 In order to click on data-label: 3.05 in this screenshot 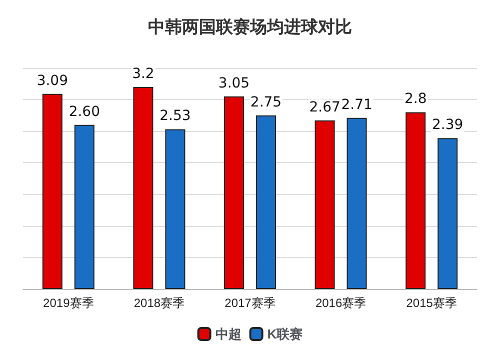, I will do `click(234, 83)`.